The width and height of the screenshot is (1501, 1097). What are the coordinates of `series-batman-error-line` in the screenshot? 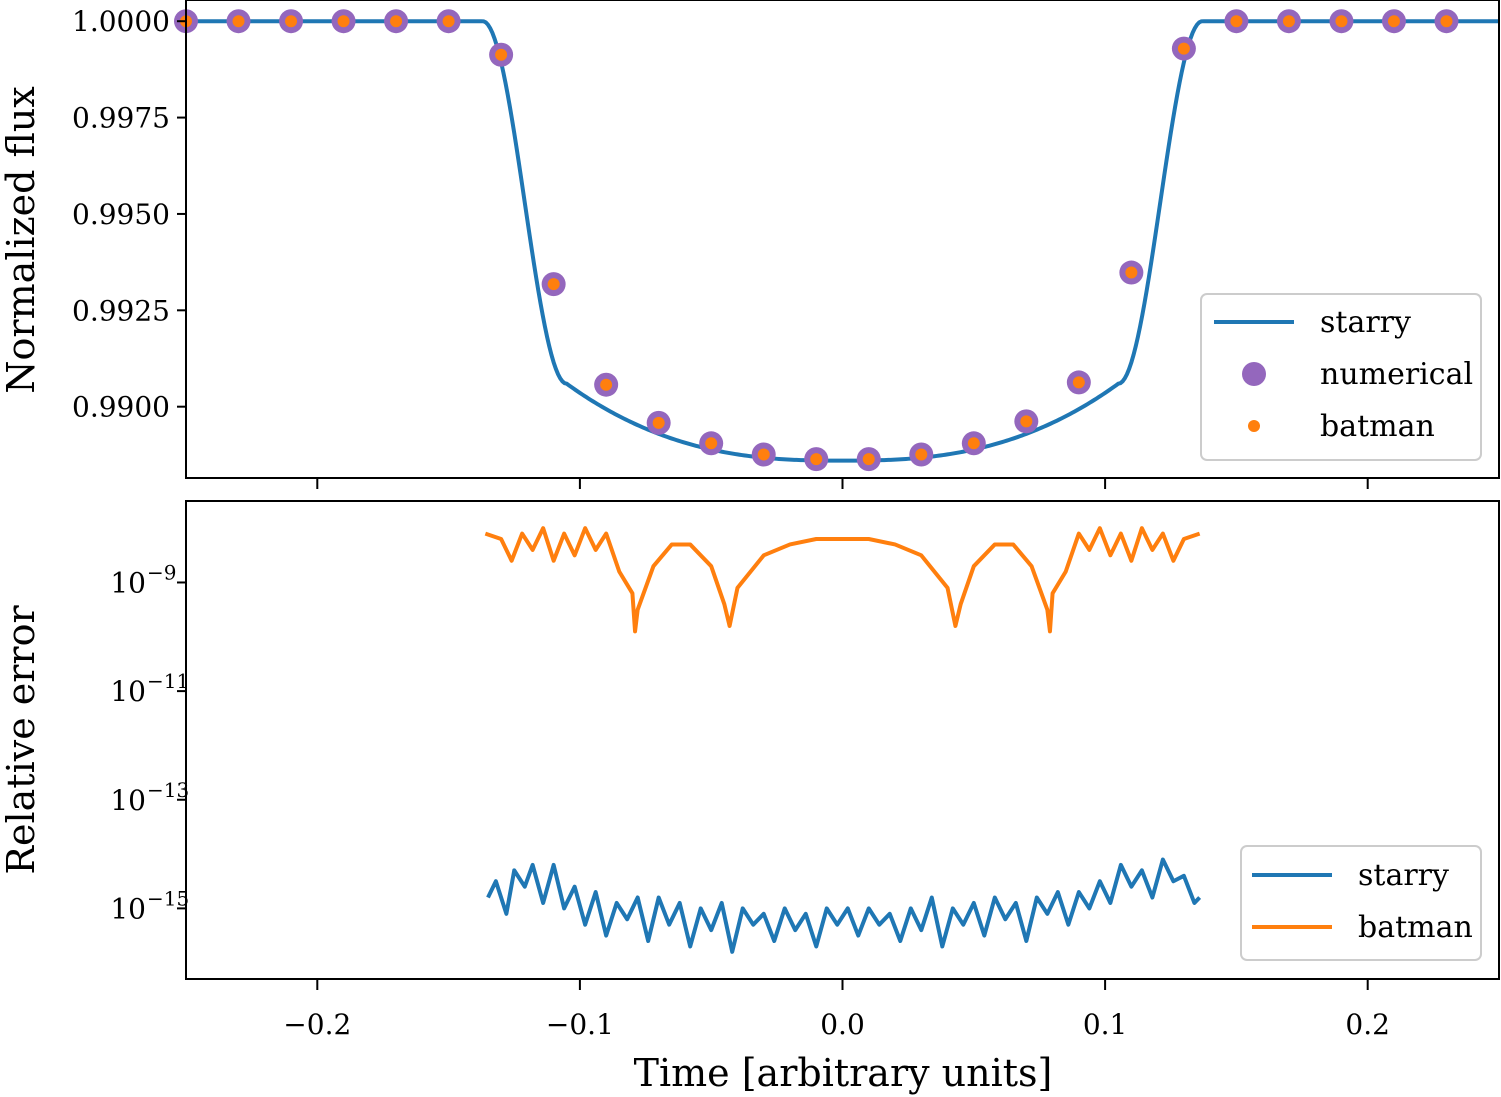 It's located at (842, 580).